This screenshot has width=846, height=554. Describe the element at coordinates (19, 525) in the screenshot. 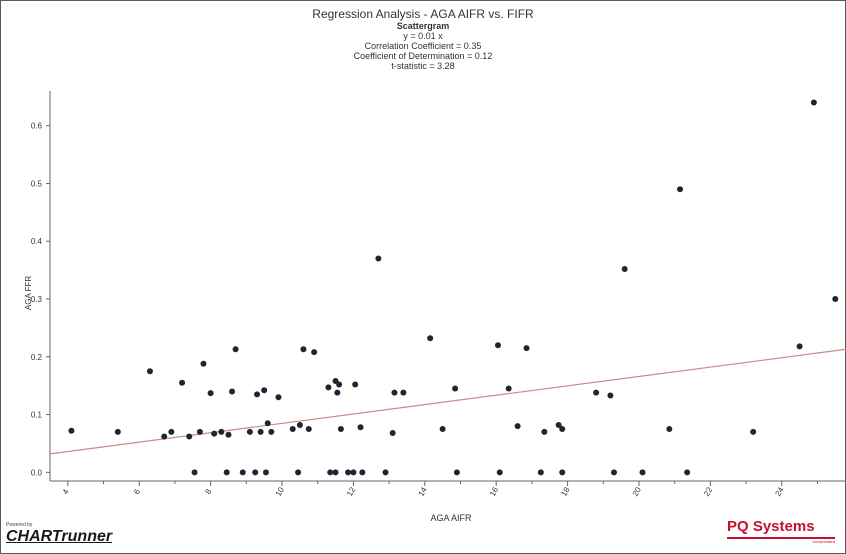

I see `powered-by-text: Powered by` at that location.